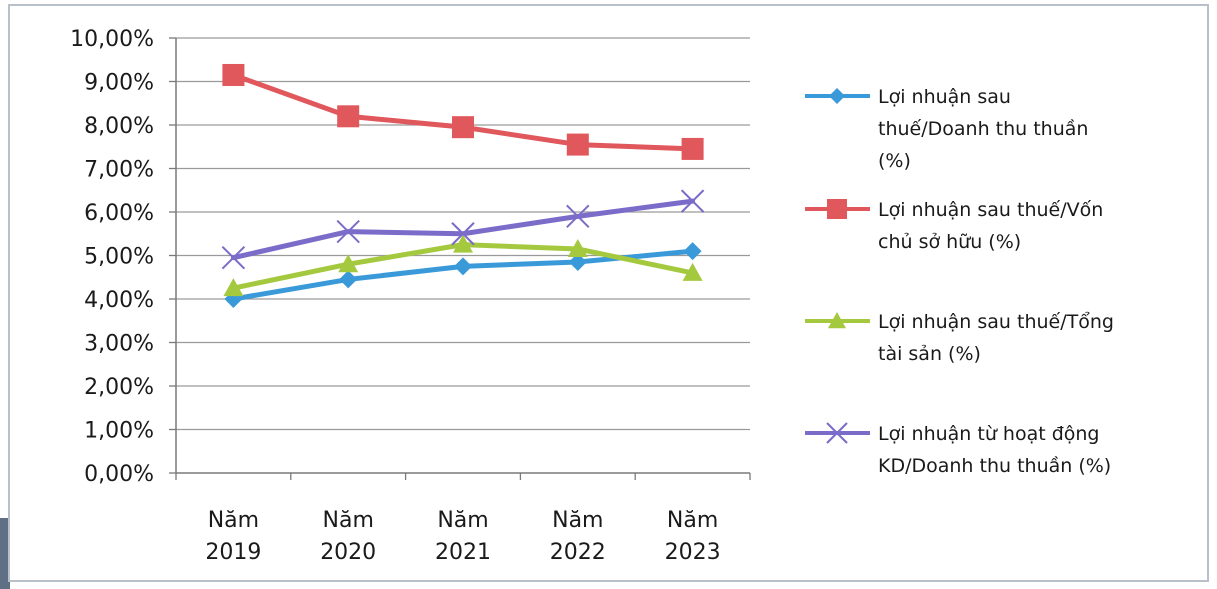 The image size is (1217, 589). What do you see at coordinates (959, 338) in the screenshot?
I see `legend-item: Lợi nhuận sau thuế/Tổng tài sản (%)` at bounding box center [959, 338].